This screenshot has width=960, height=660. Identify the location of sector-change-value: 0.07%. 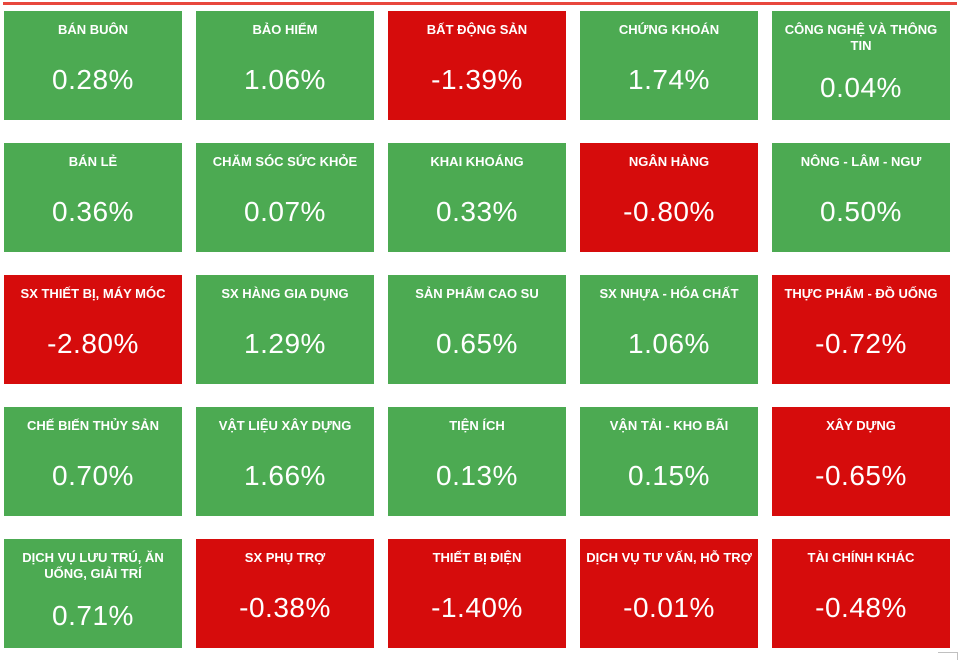
(285, 212).